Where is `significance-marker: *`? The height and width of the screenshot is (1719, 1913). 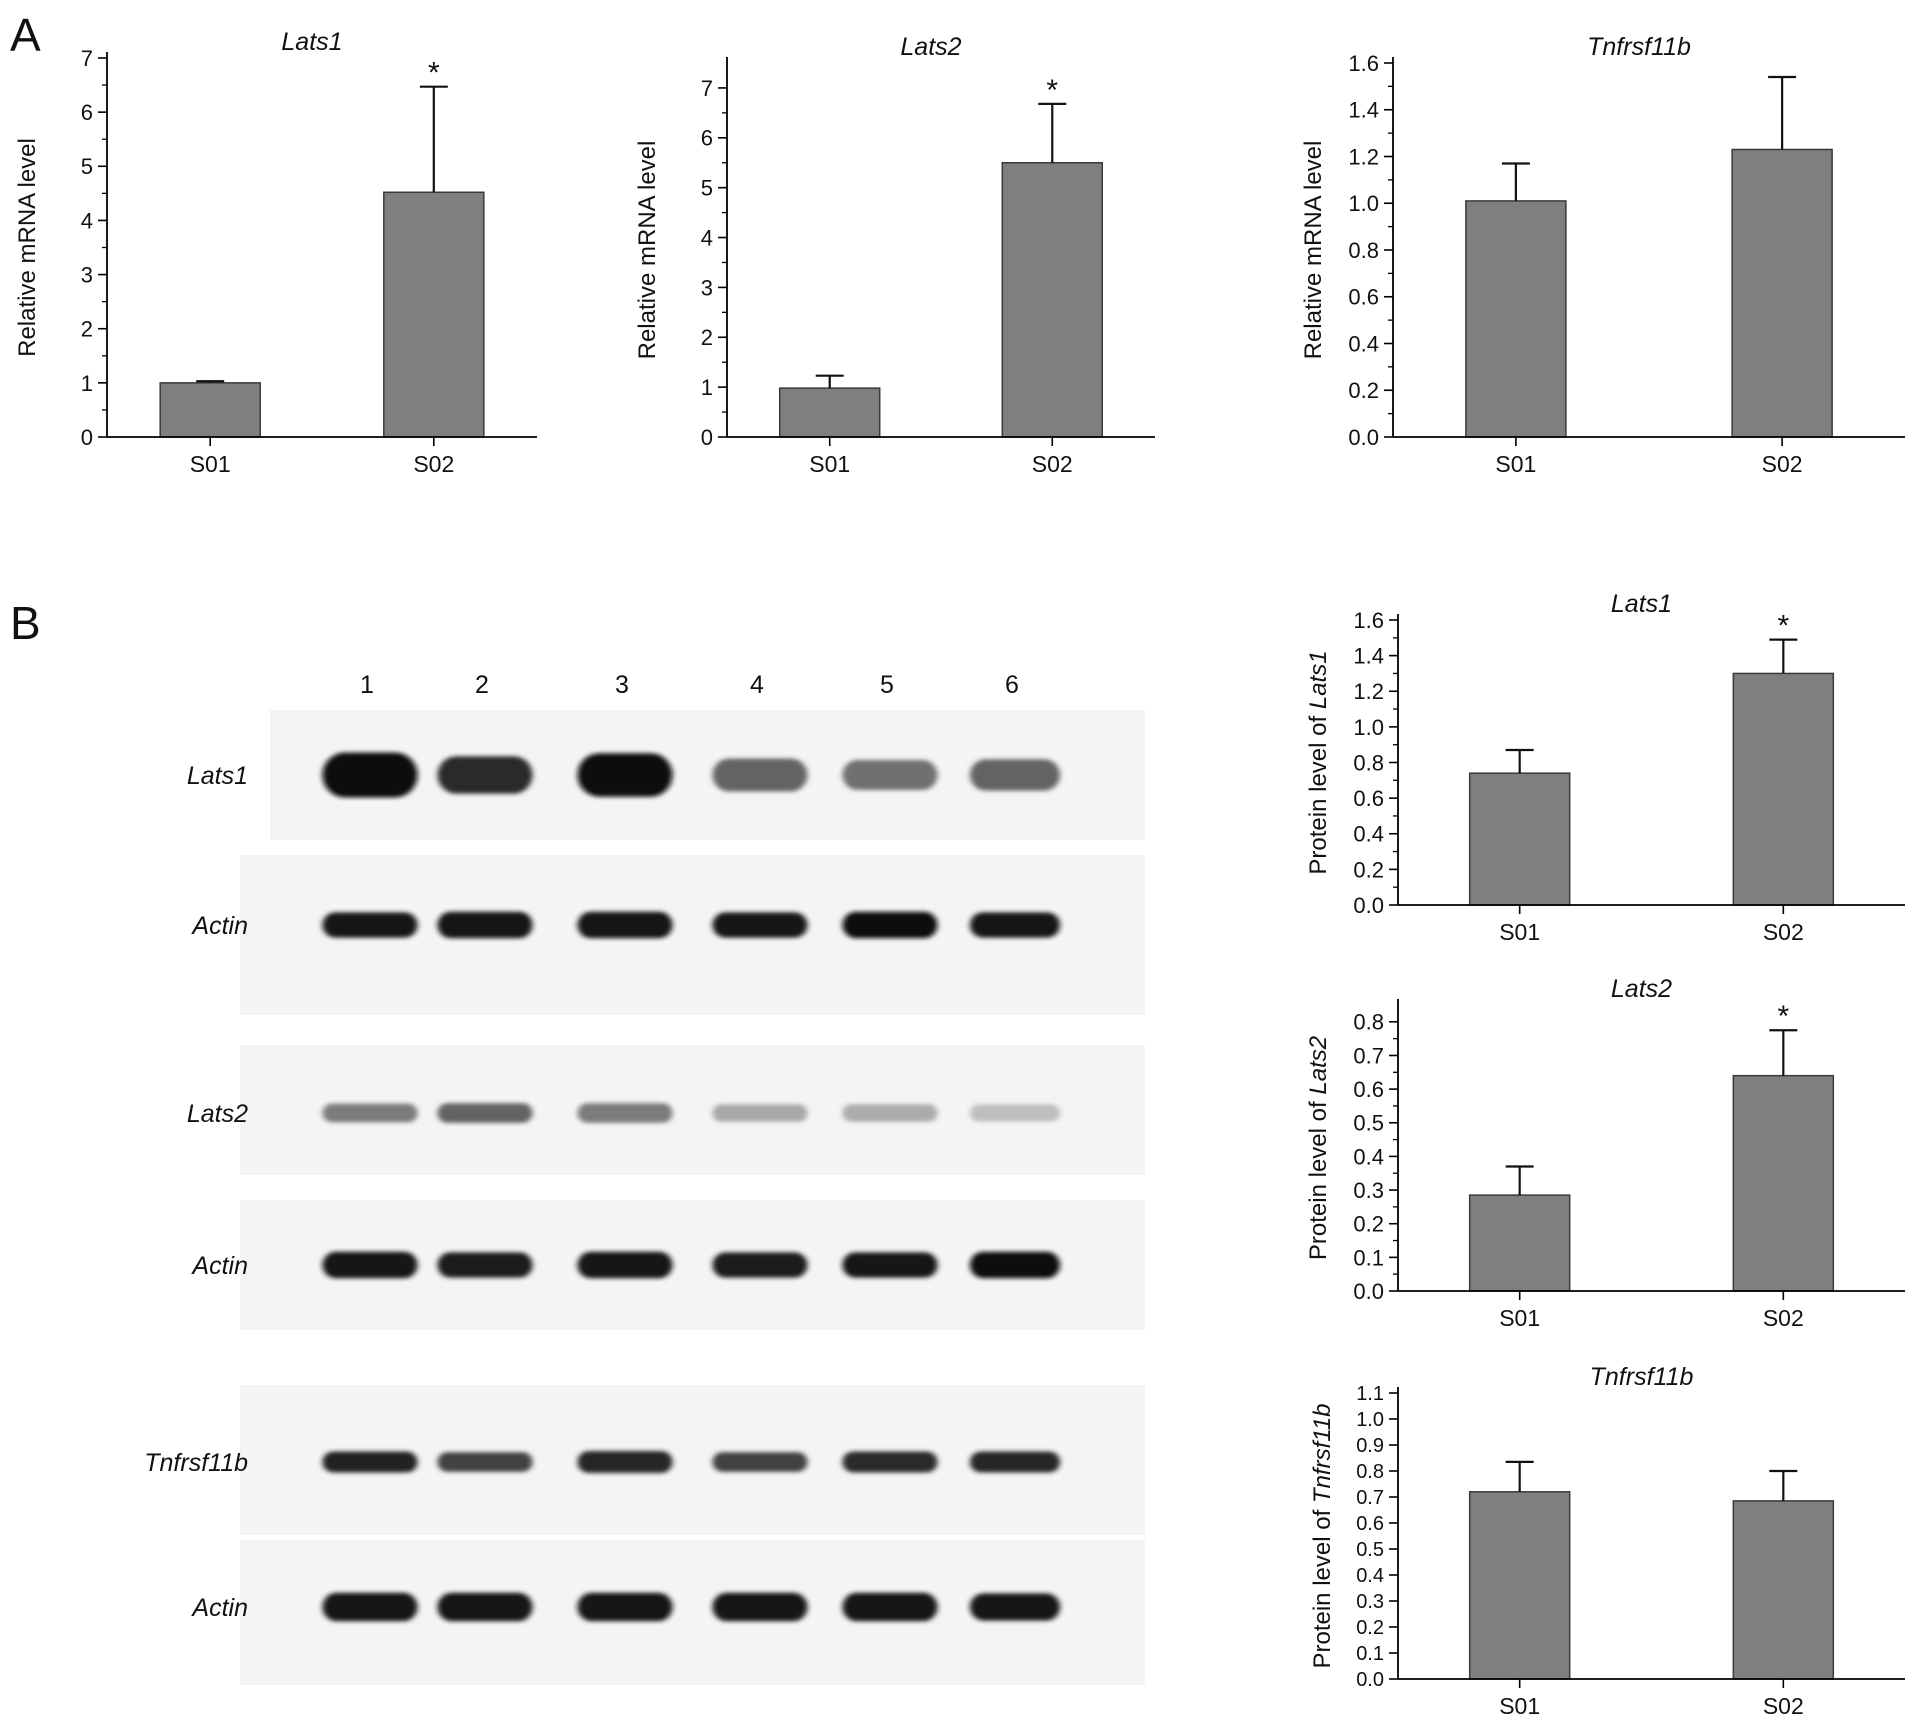 significance-marker: * is located at coordinates (1052, 90).